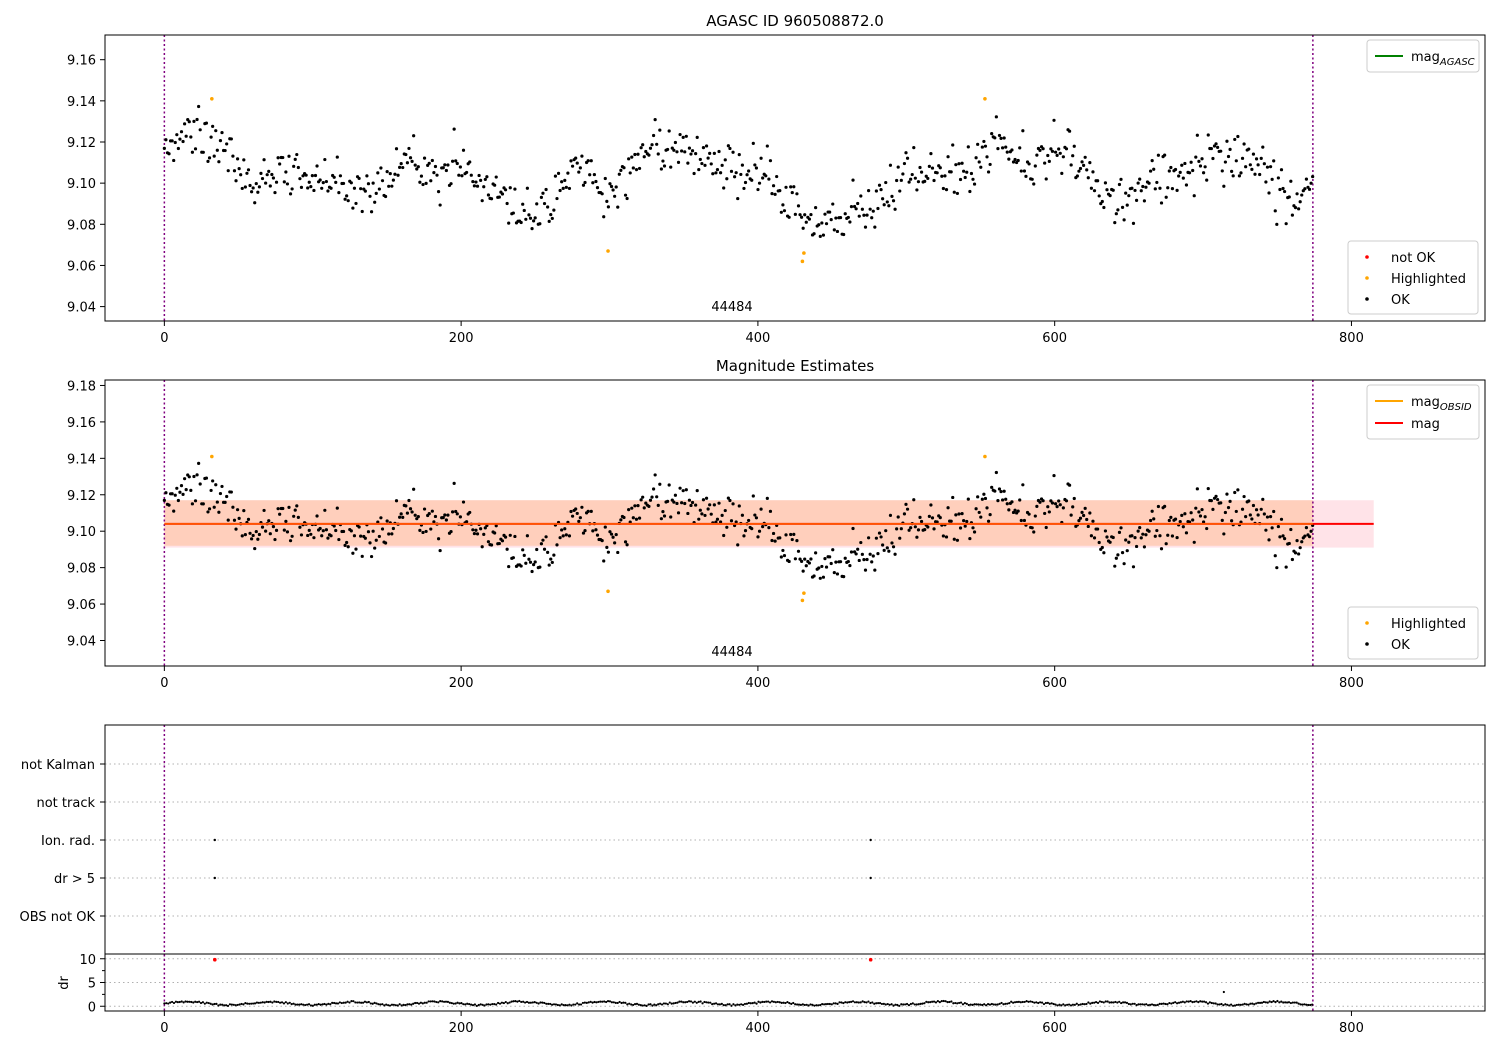 This screenshot has width=1500, height=1050. What do you see at coordinates (461, 338) in the screenshot?
I see `agasc-xtick-label-200: 200` at bounding box center [461, 338].